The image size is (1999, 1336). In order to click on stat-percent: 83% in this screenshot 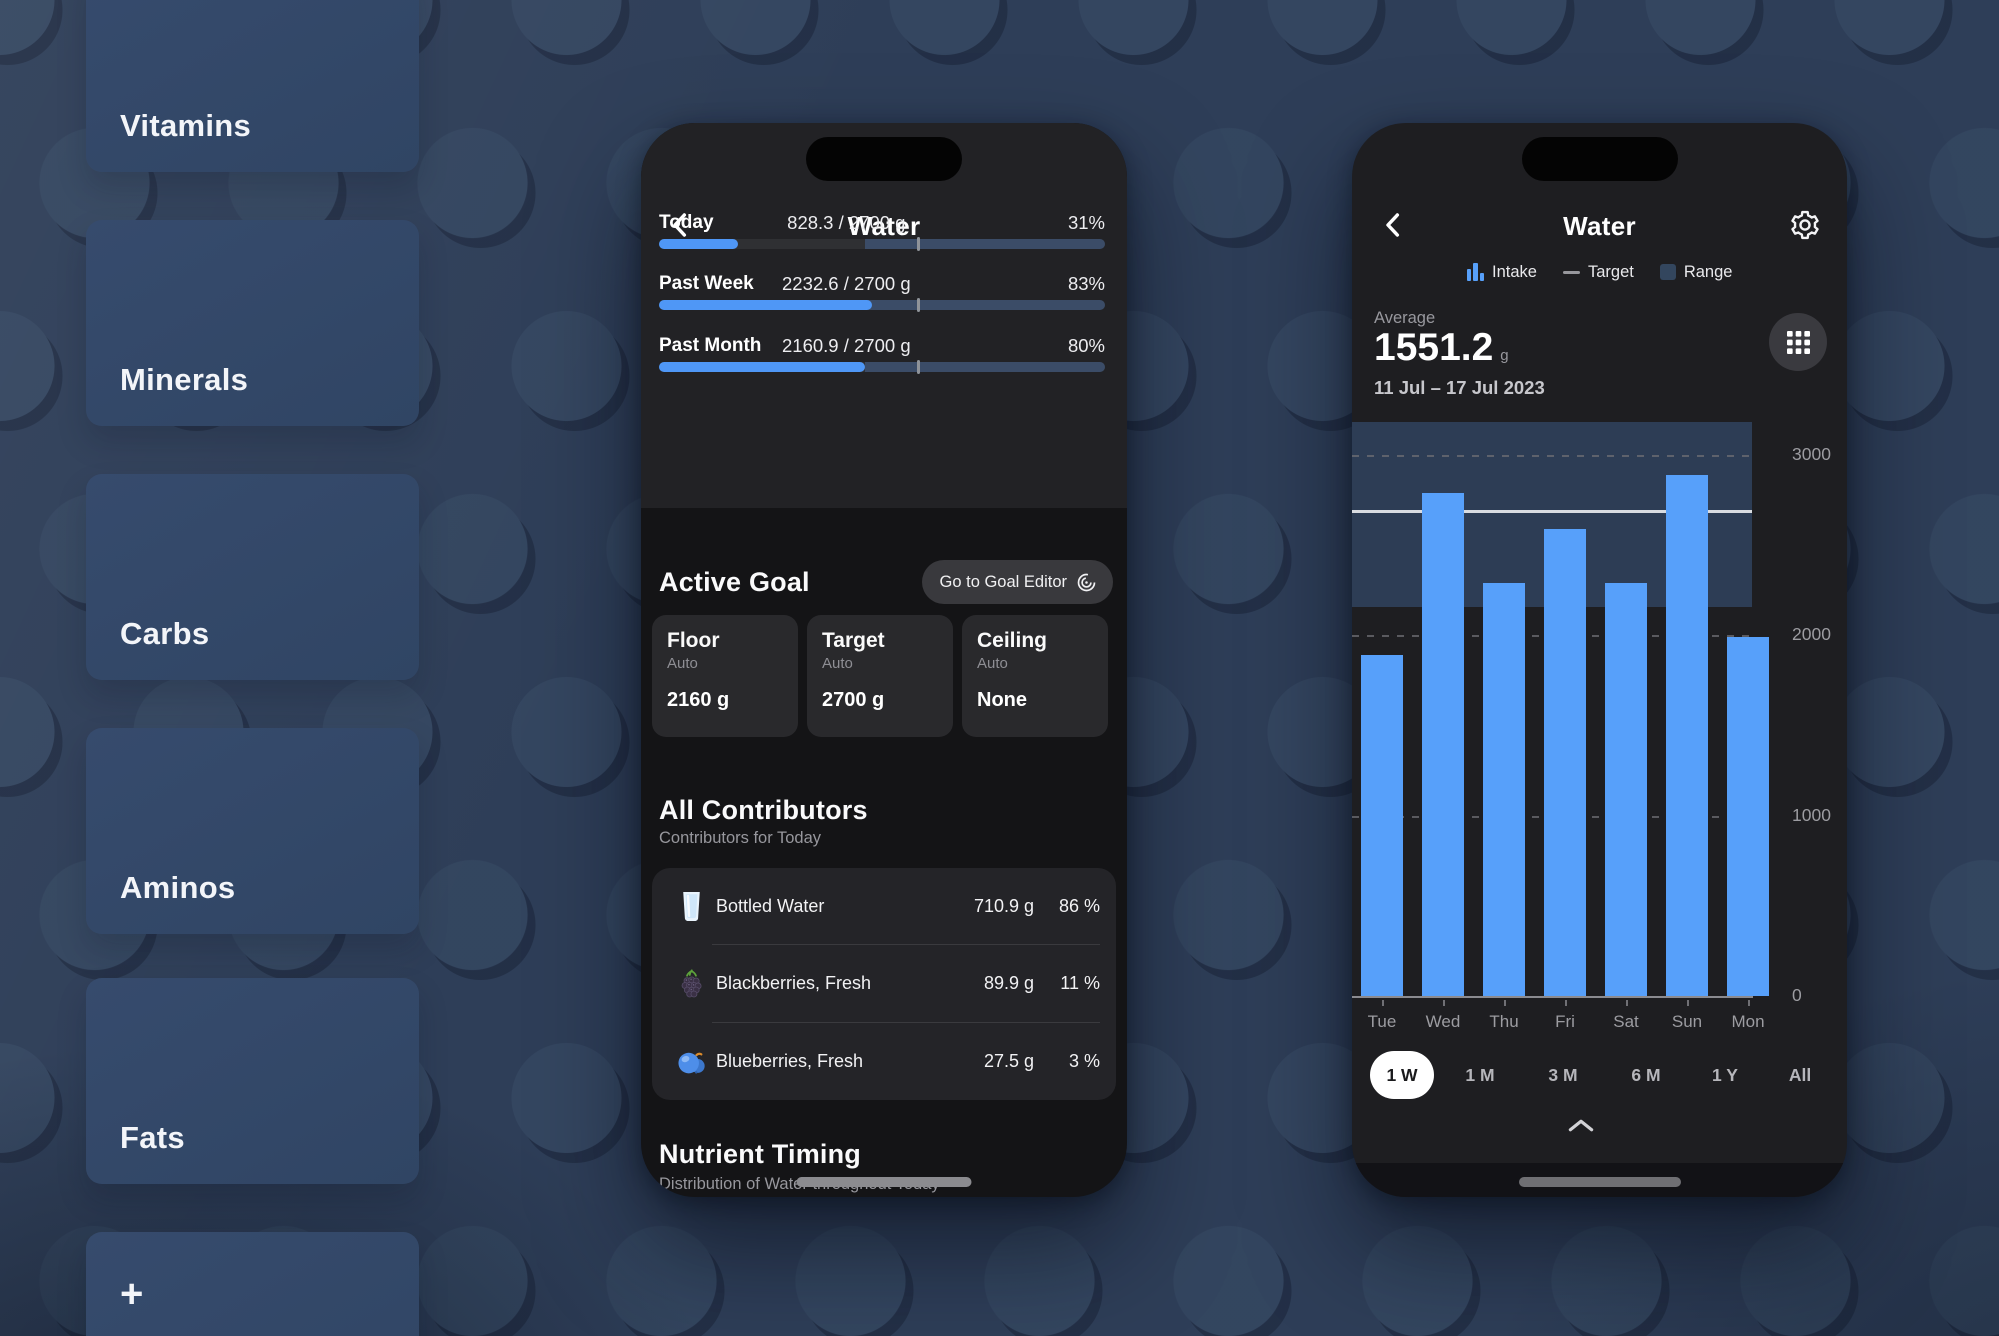, I will do `click(1086, 283)`.